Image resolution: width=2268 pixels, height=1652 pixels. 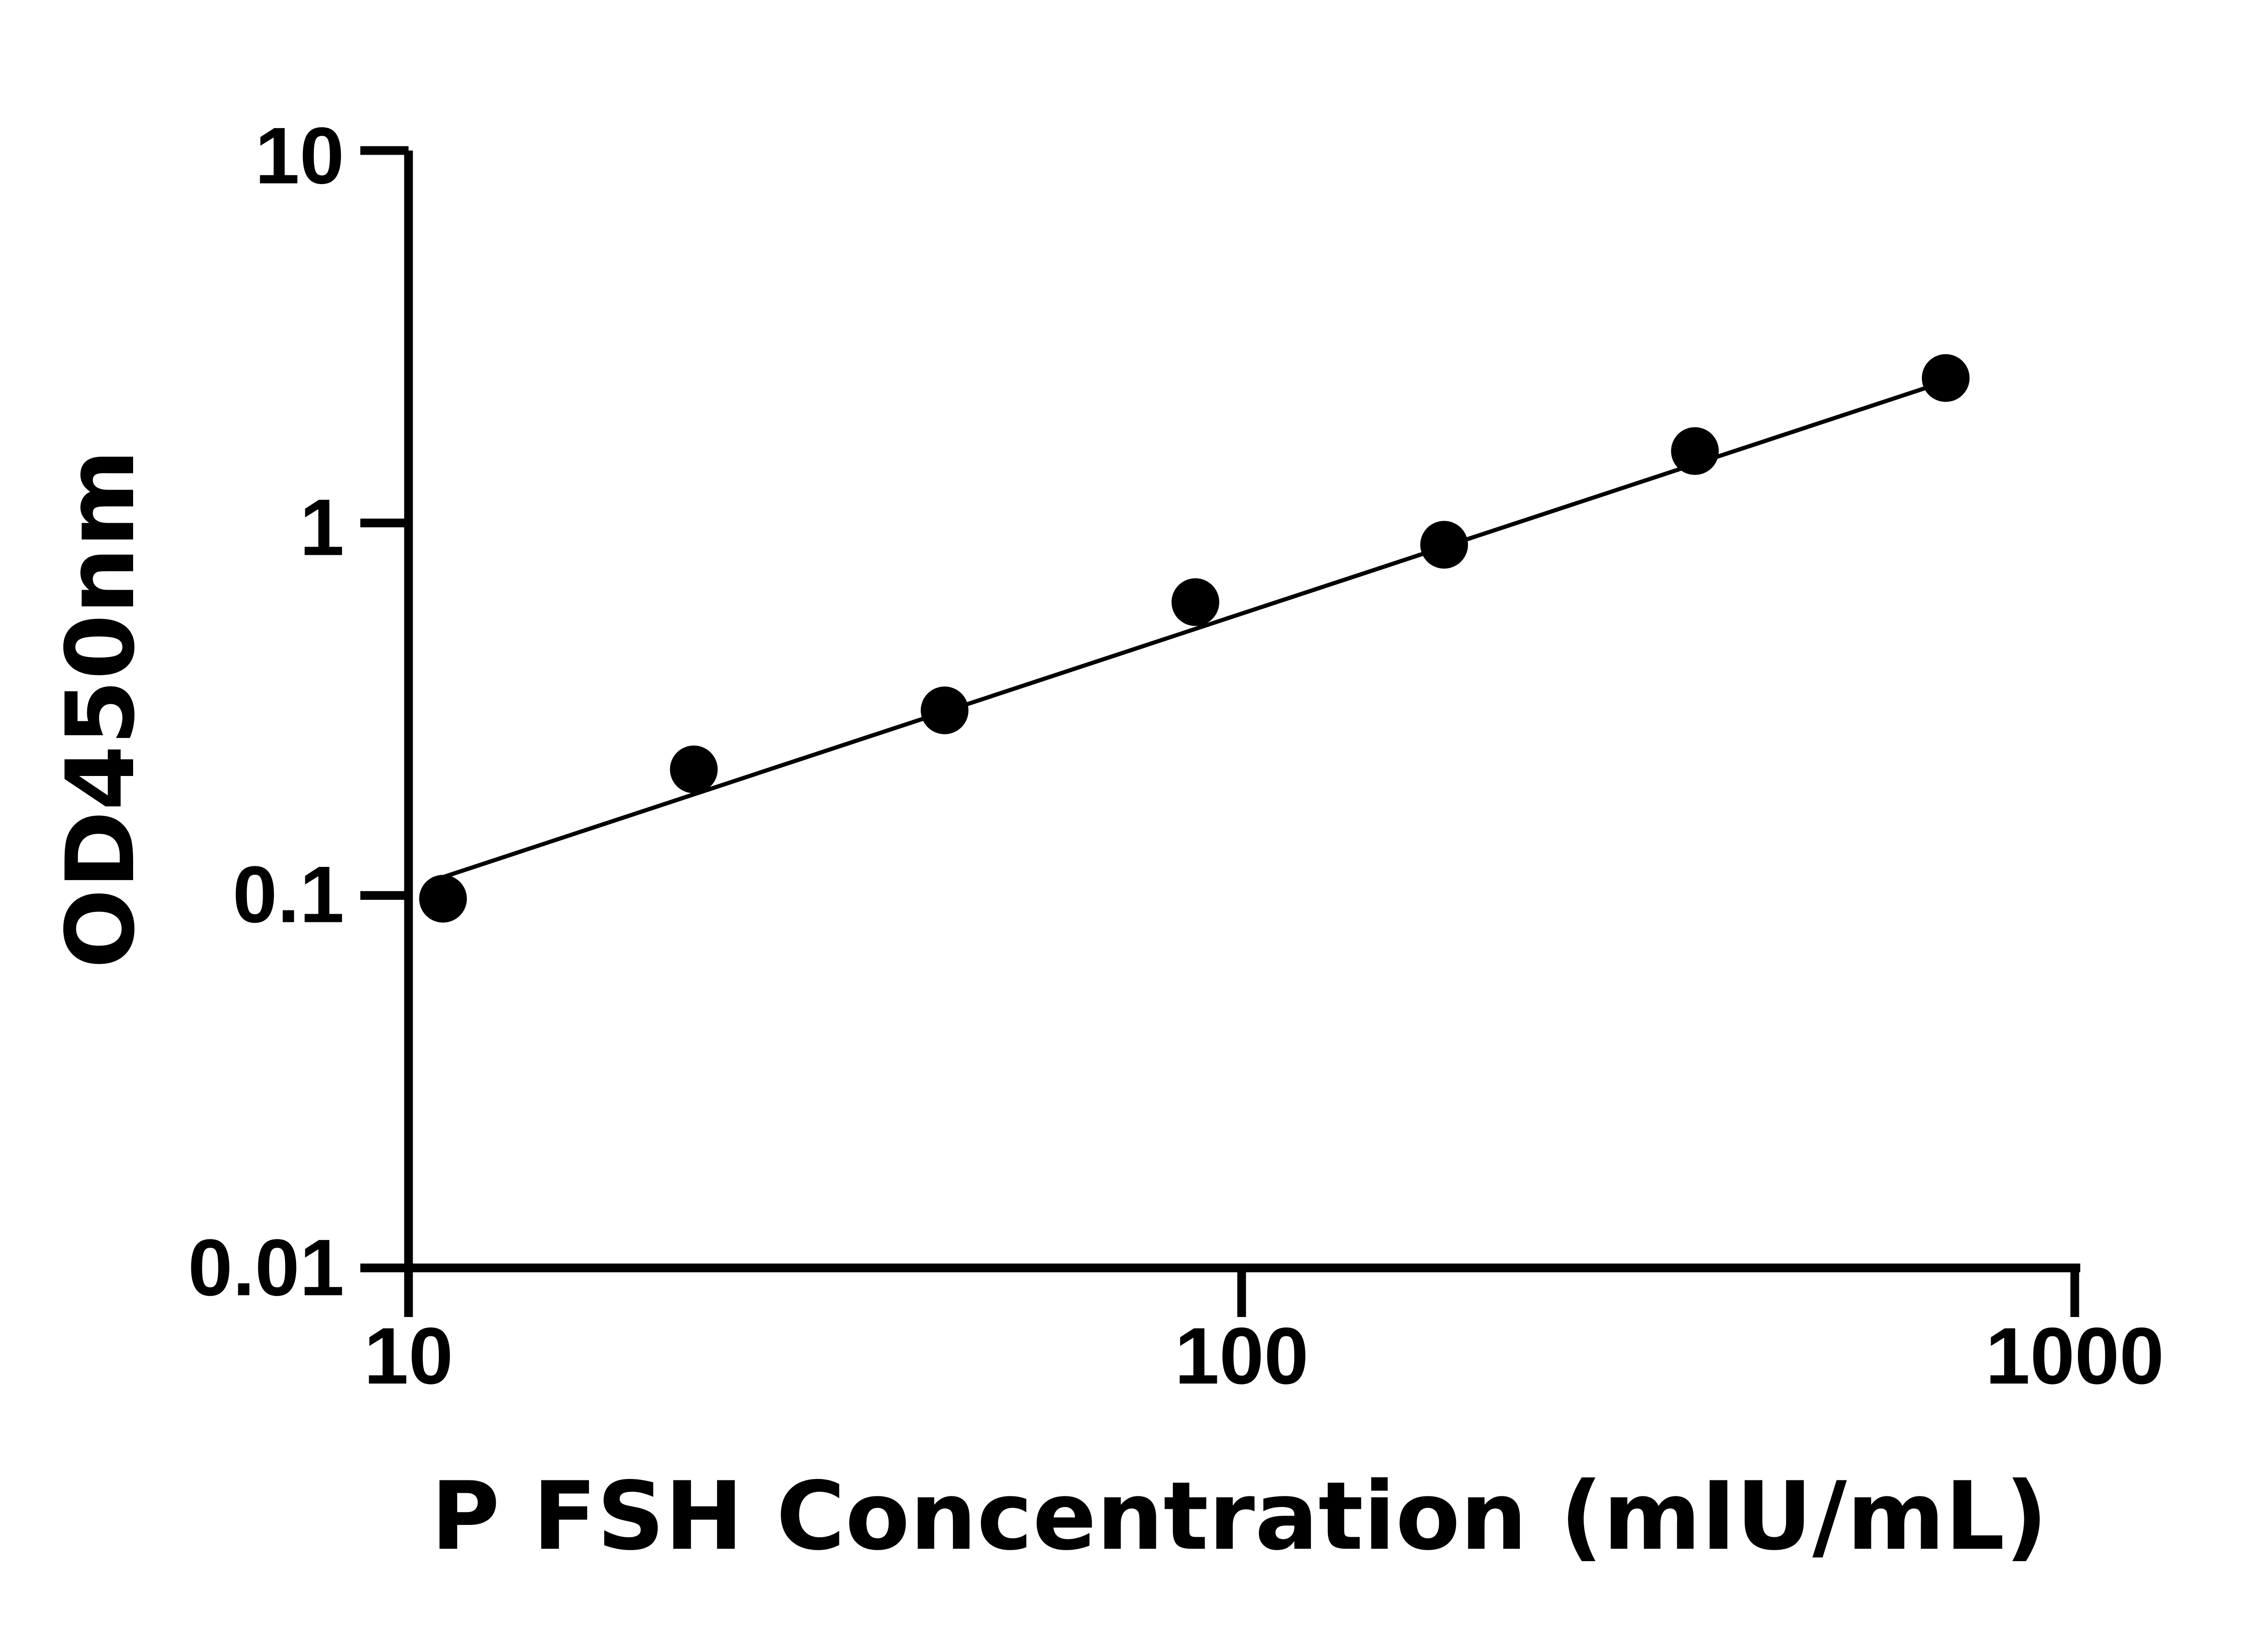 What do you see at coordinates (288, 895) in the screenshot?
I see `y-tick-label-0.1: 0.1` at bounding box center [288, 895].